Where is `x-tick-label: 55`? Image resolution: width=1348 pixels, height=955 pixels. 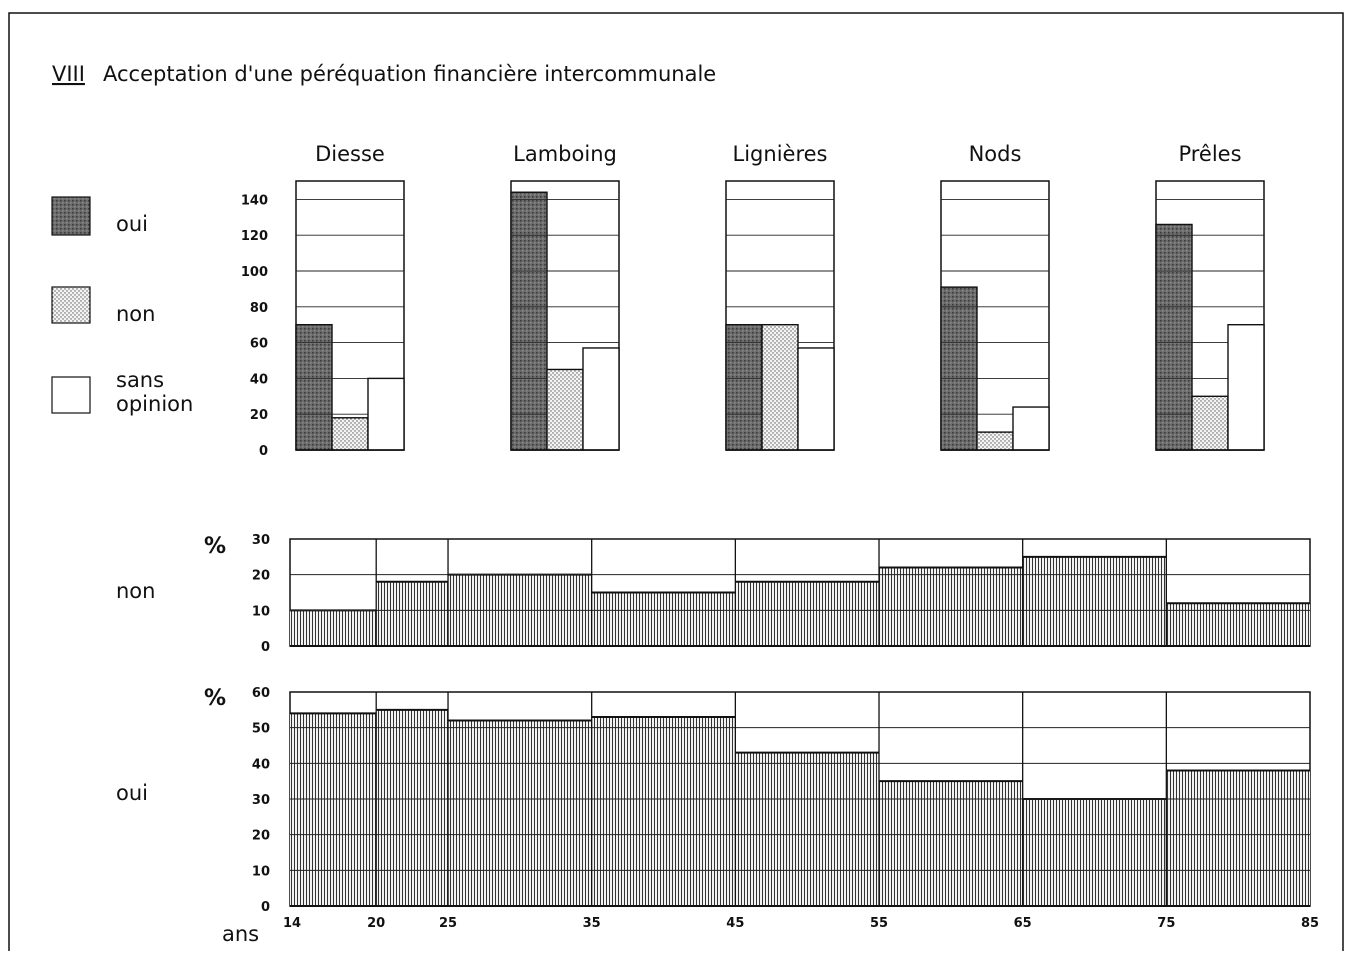
x-tick-label: 55 is located at coordinates (879, 923).